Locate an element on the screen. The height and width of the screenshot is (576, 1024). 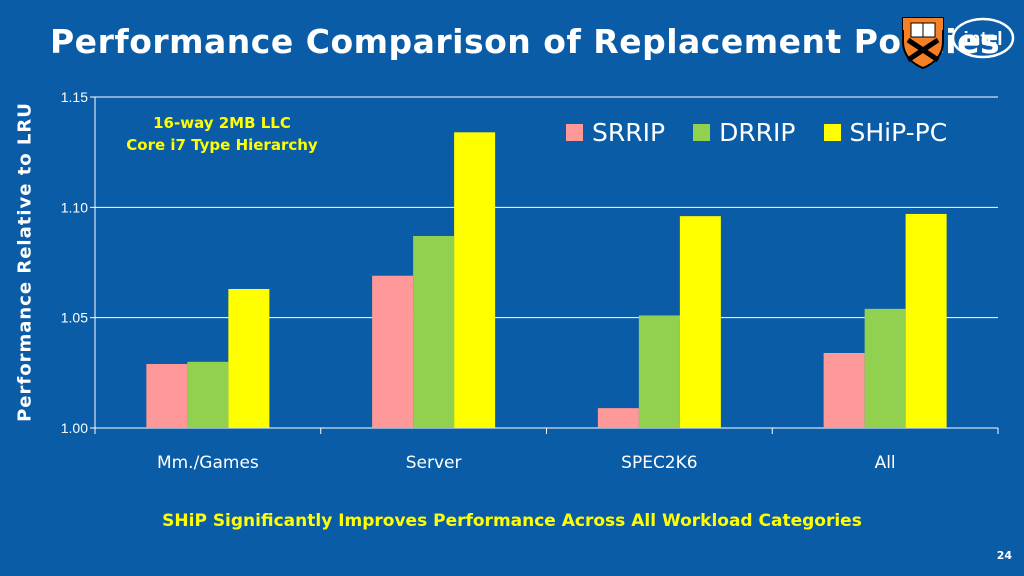
legend-label-ship-pc: SHiP-PC is located at coordinates (898, 132).